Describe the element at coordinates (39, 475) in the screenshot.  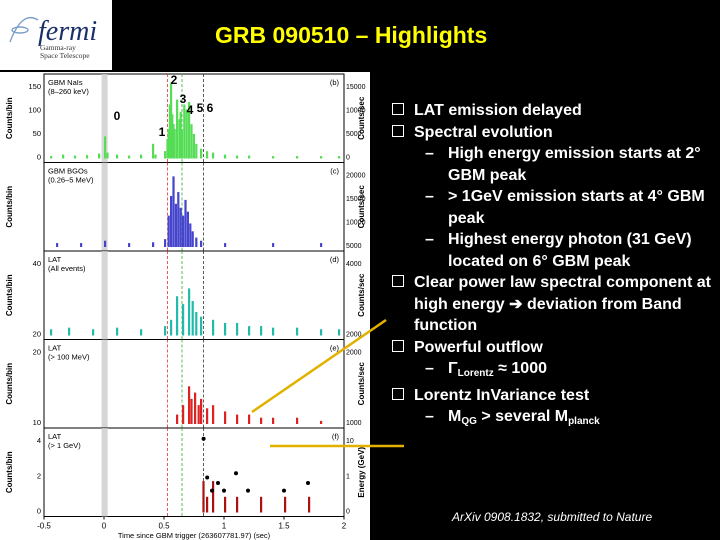
I see `left-tick-e-1: 2` at that location.